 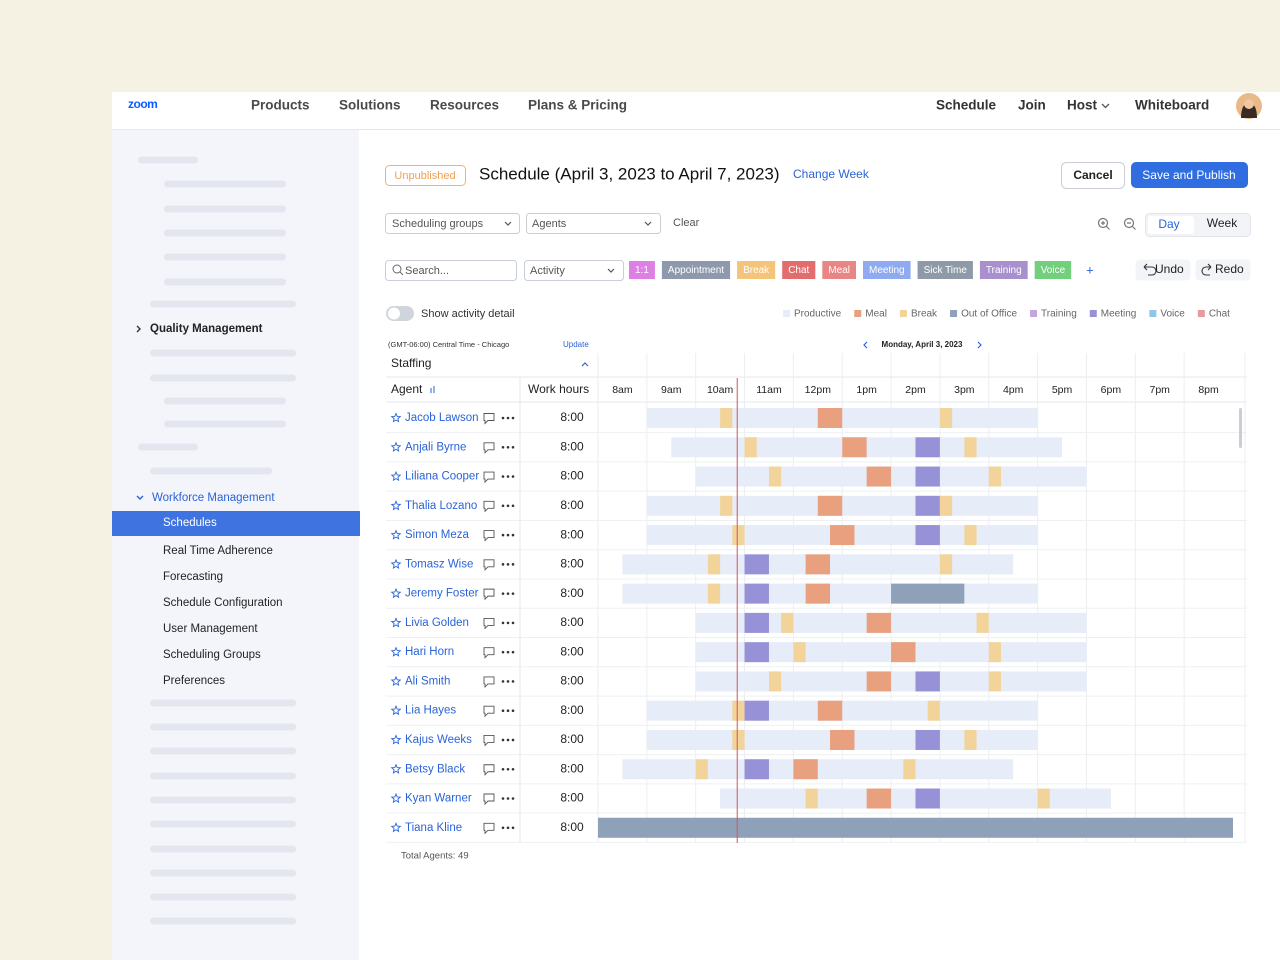 I want to click on nav-link: Solutions, so click(x=370, y=105).